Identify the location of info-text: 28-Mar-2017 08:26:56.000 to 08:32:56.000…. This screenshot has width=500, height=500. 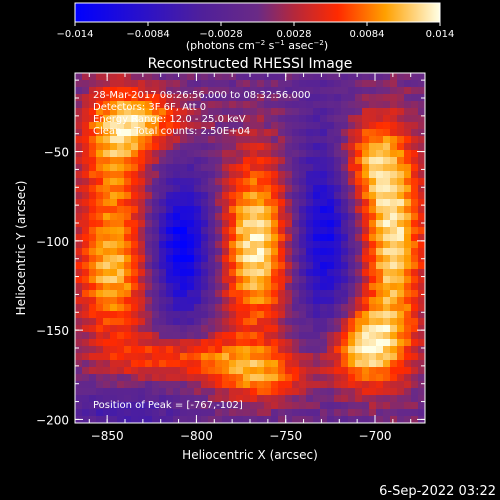
(202, 113).